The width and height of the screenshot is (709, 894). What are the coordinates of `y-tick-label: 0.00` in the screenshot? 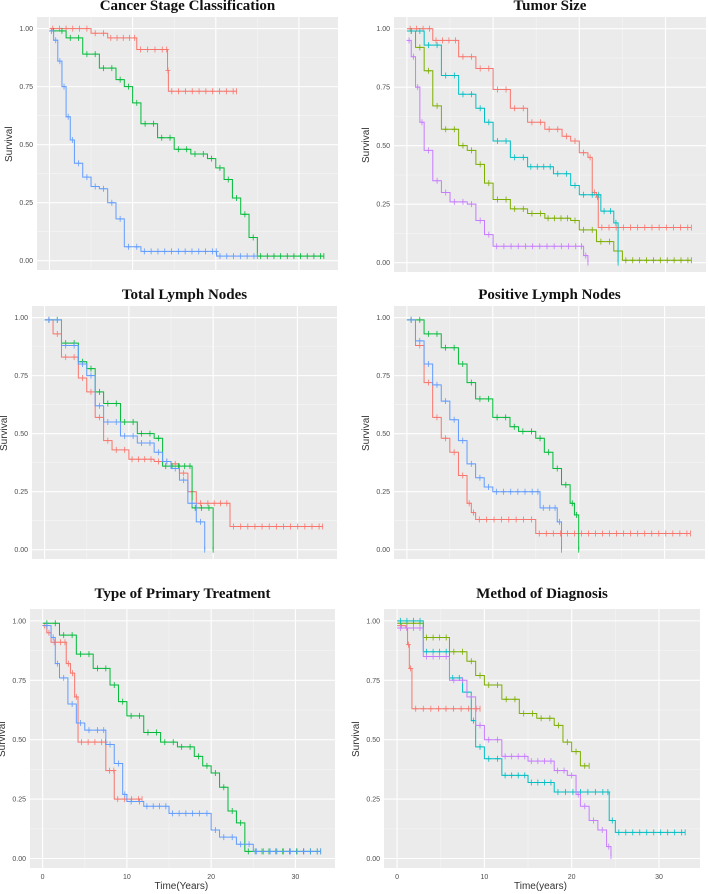 It's located at (21, 550).